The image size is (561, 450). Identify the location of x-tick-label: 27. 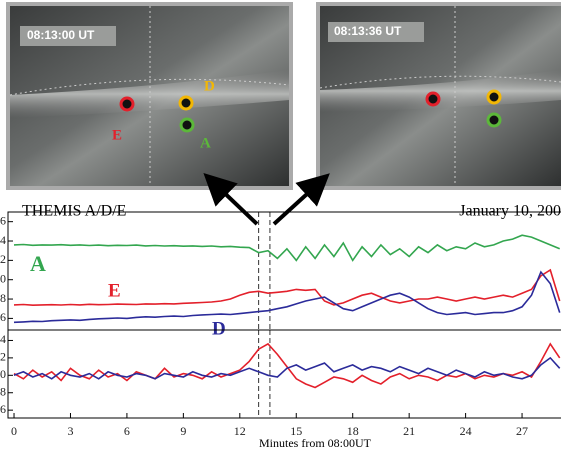
(522, 431).